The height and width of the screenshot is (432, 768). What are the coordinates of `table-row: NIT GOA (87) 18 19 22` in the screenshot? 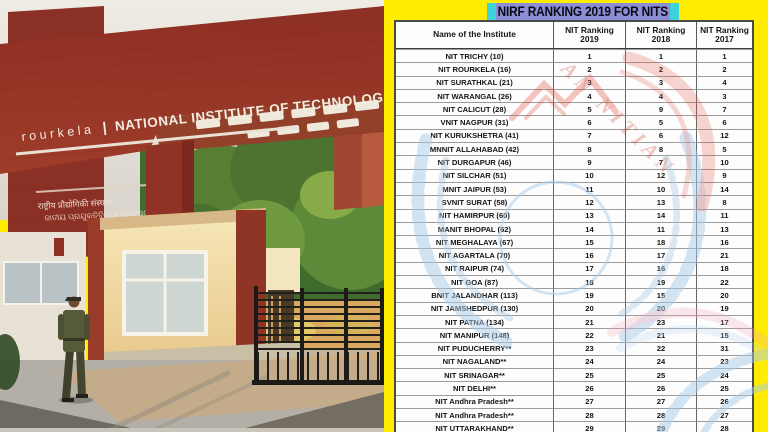 It's located at (574, 282).